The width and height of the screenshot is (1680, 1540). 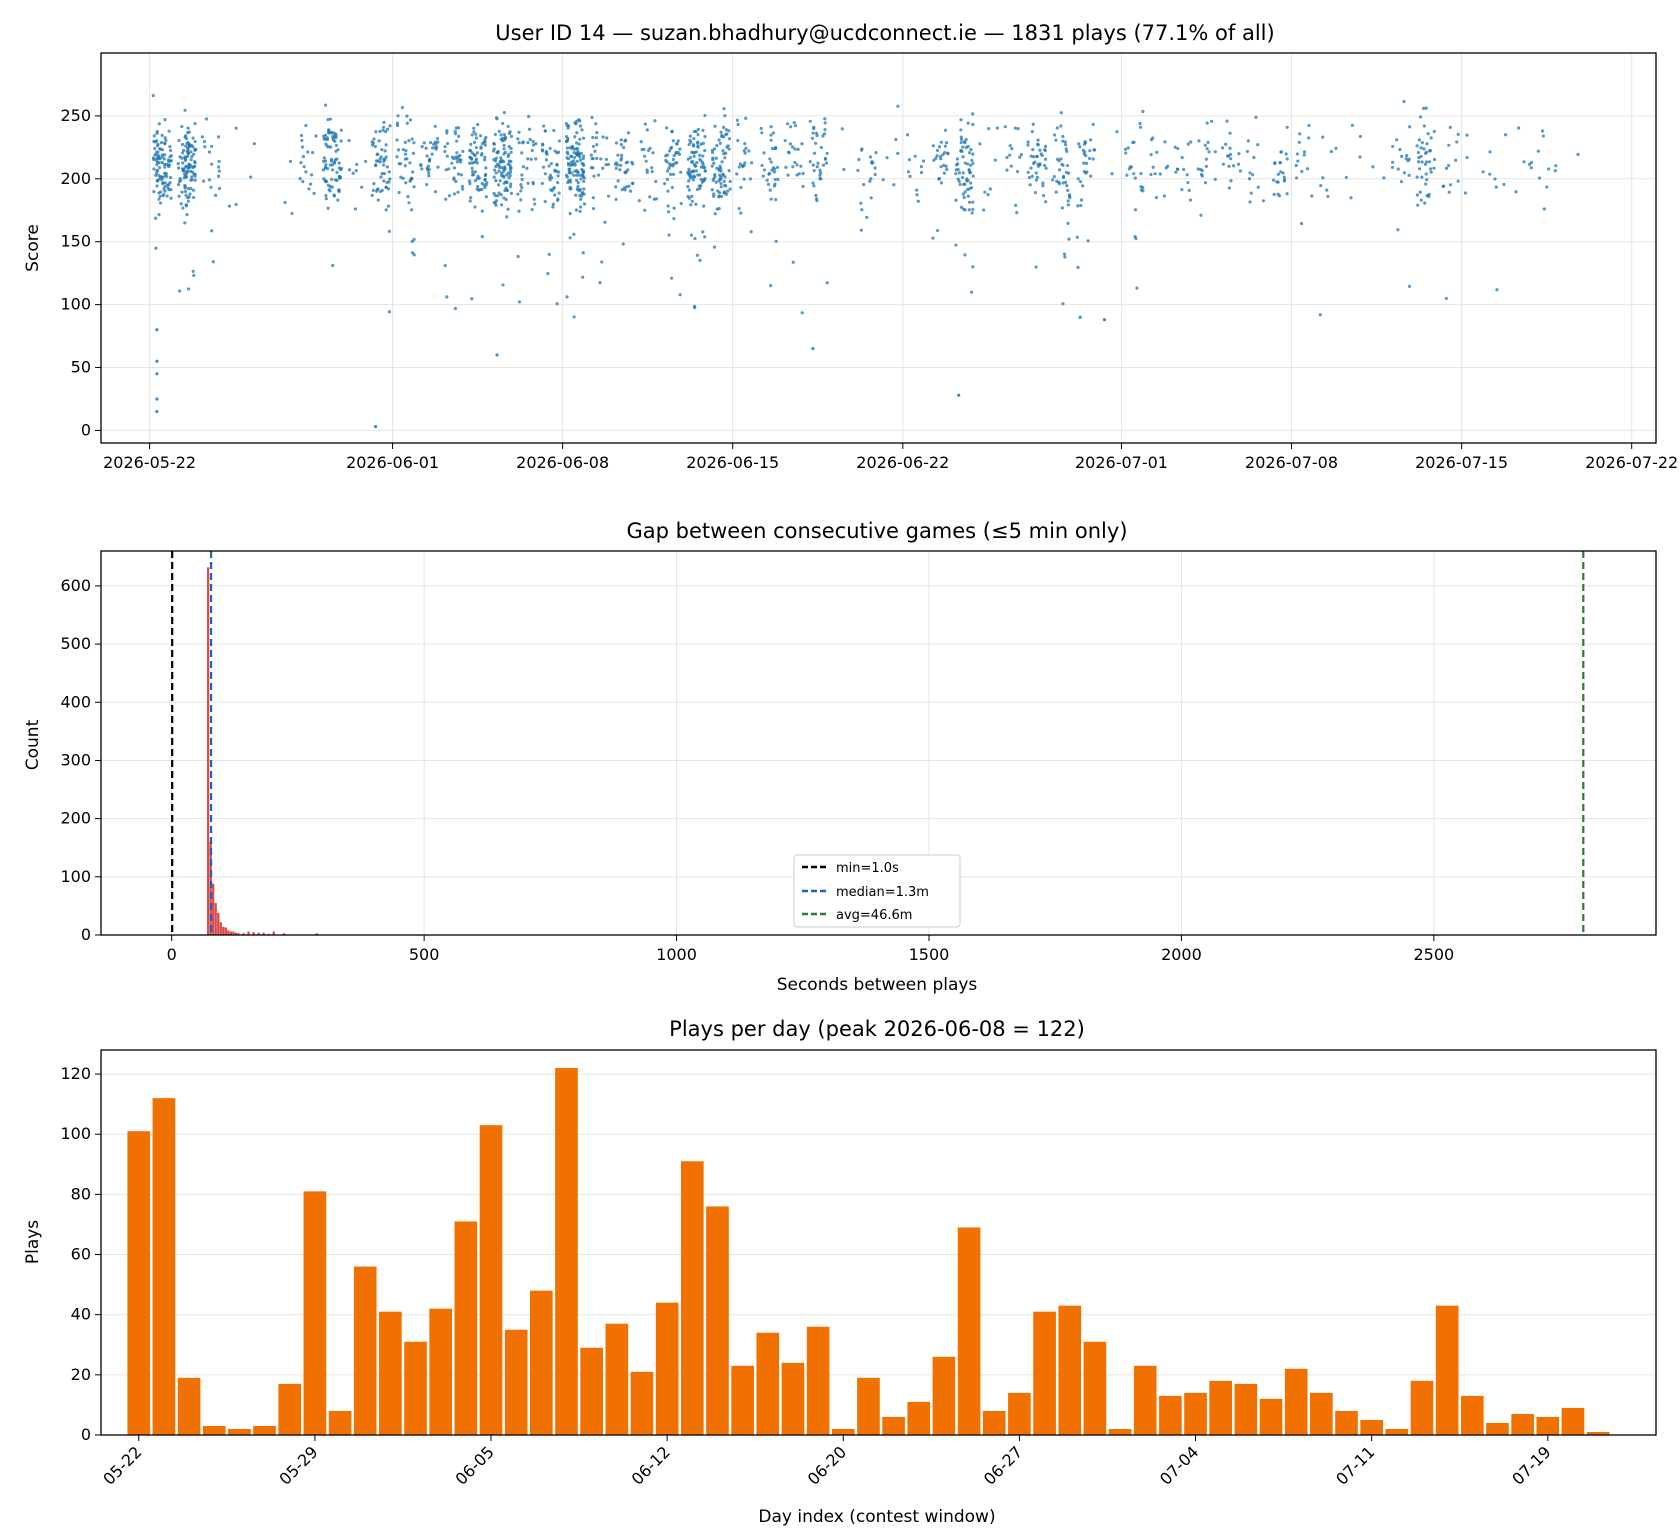 I want to click on scatter-ticklabel-y: 0, so click(x=86, y=429).